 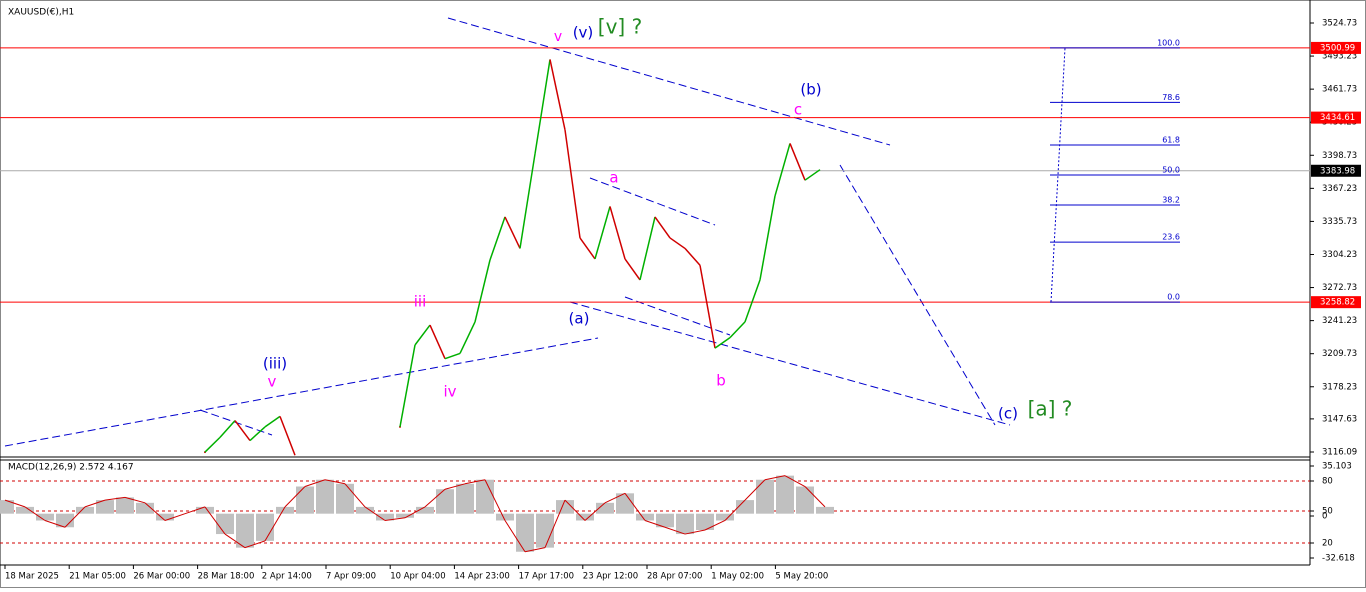 What do you see at coordinates (620, 27) in the screenshot?
I see `wave-label: [v] ?` at bounding box center [620, 27].